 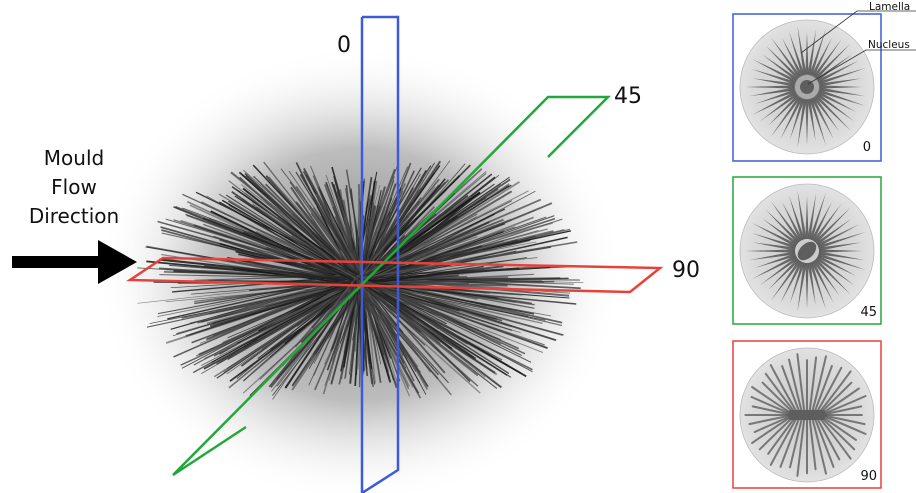 I want to click on flow-label-line-1: Mould, so click(x=74, y=158).